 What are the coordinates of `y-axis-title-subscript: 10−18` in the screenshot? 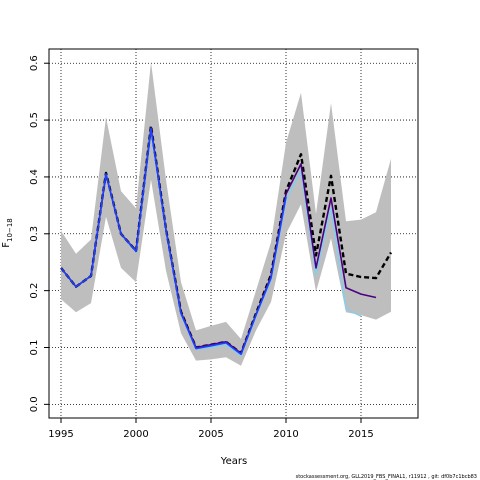 It's located at (10, 230).